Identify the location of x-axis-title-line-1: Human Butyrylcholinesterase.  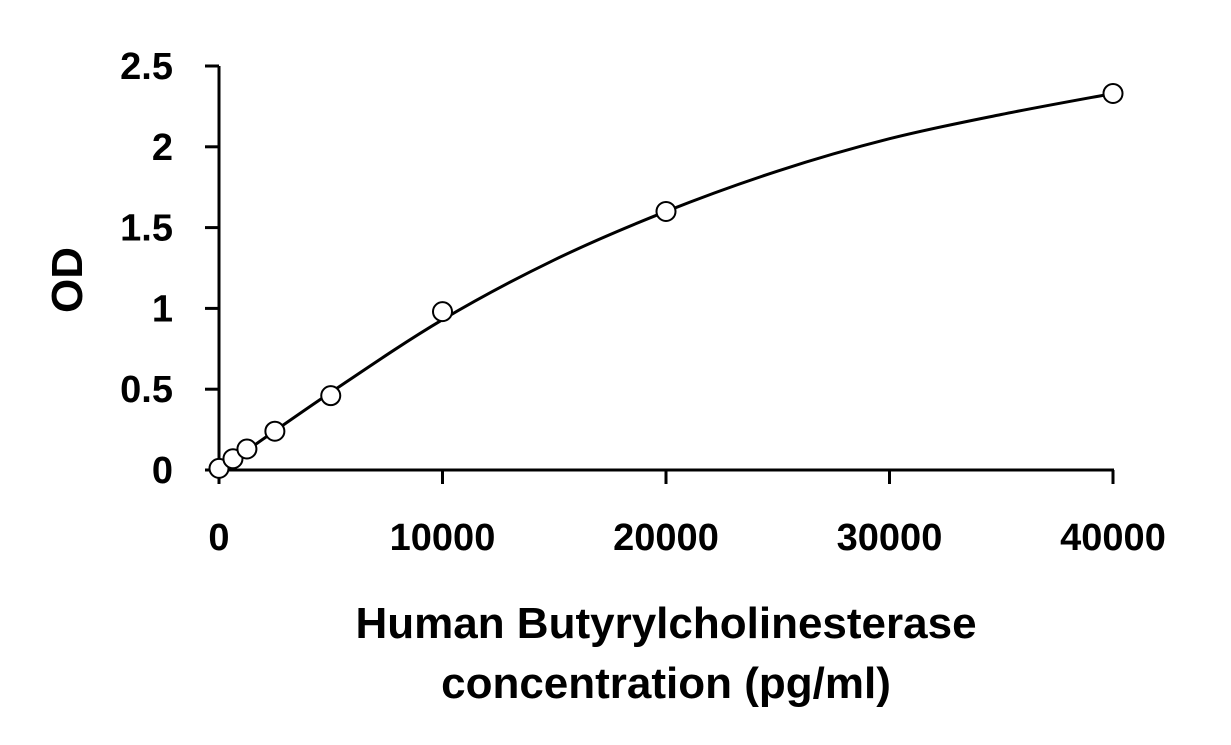
(665, 623).